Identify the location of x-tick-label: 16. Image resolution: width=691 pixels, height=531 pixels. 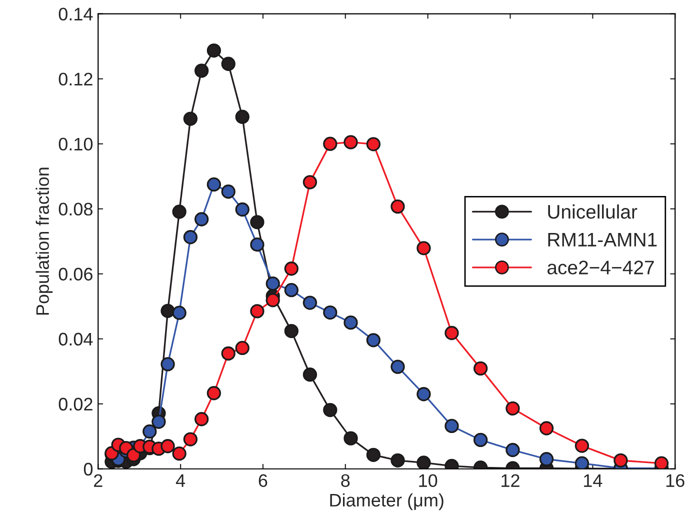
(675, 480).